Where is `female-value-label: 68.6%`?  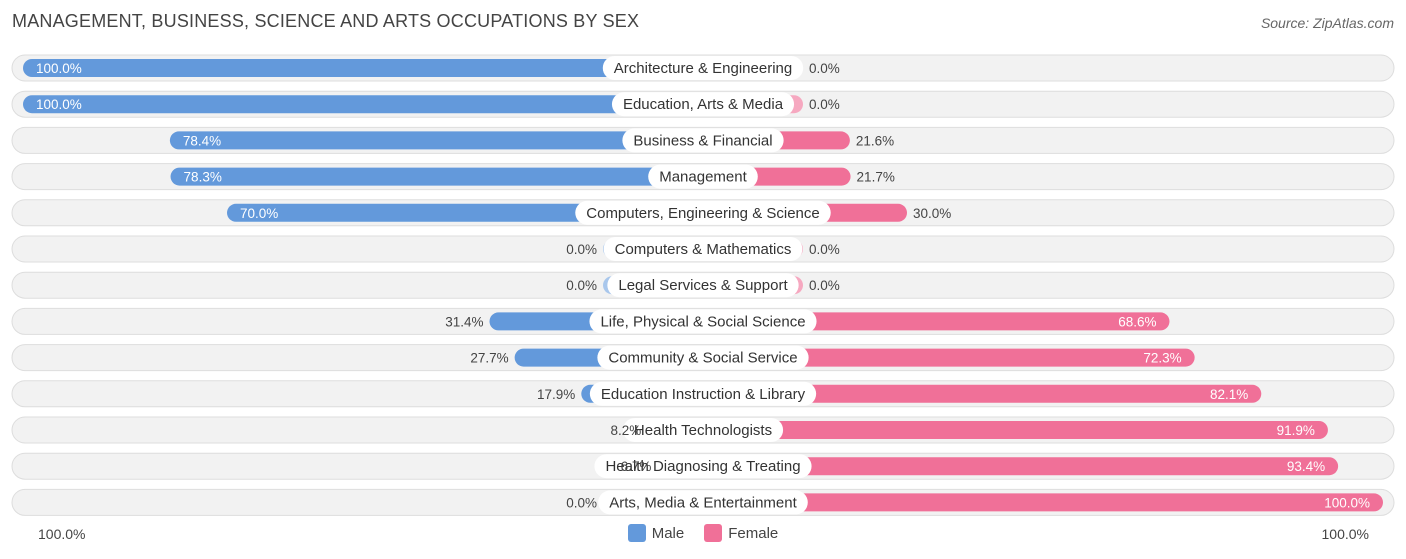 female-value-label: 68.6% is located at coordinates (1137, 321).